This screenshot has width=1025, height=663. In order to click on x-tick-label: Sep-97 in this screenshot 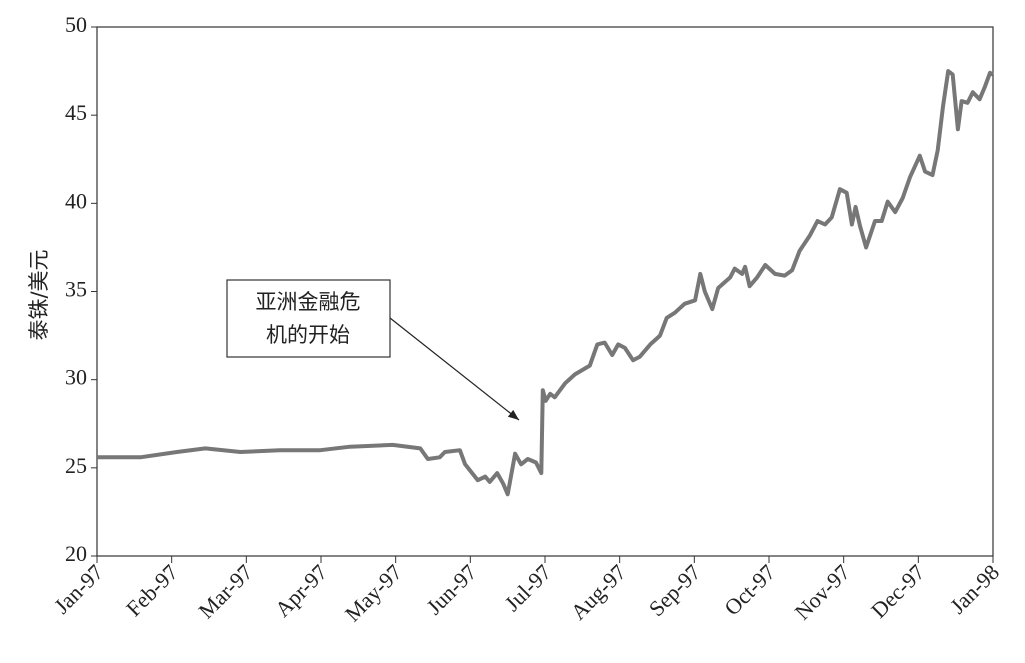, I will do `click(675, 590)`.